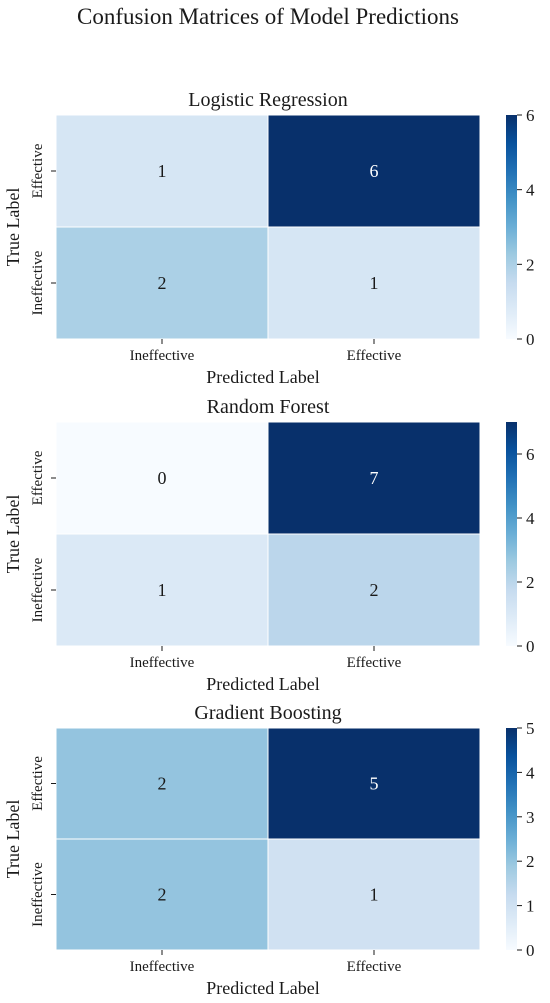 The width and height of the screenshot is (550, 1003). I want to click on heatmap-title: Random Forest, so click(268, 407).